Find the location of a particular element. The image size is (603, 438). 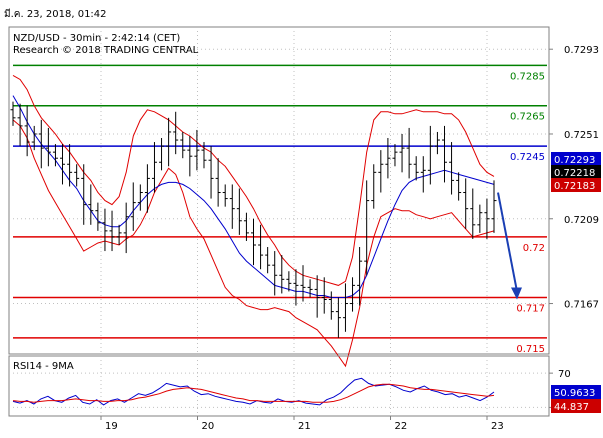

x-tick-label: 22 is located at coordinates (401, 426).